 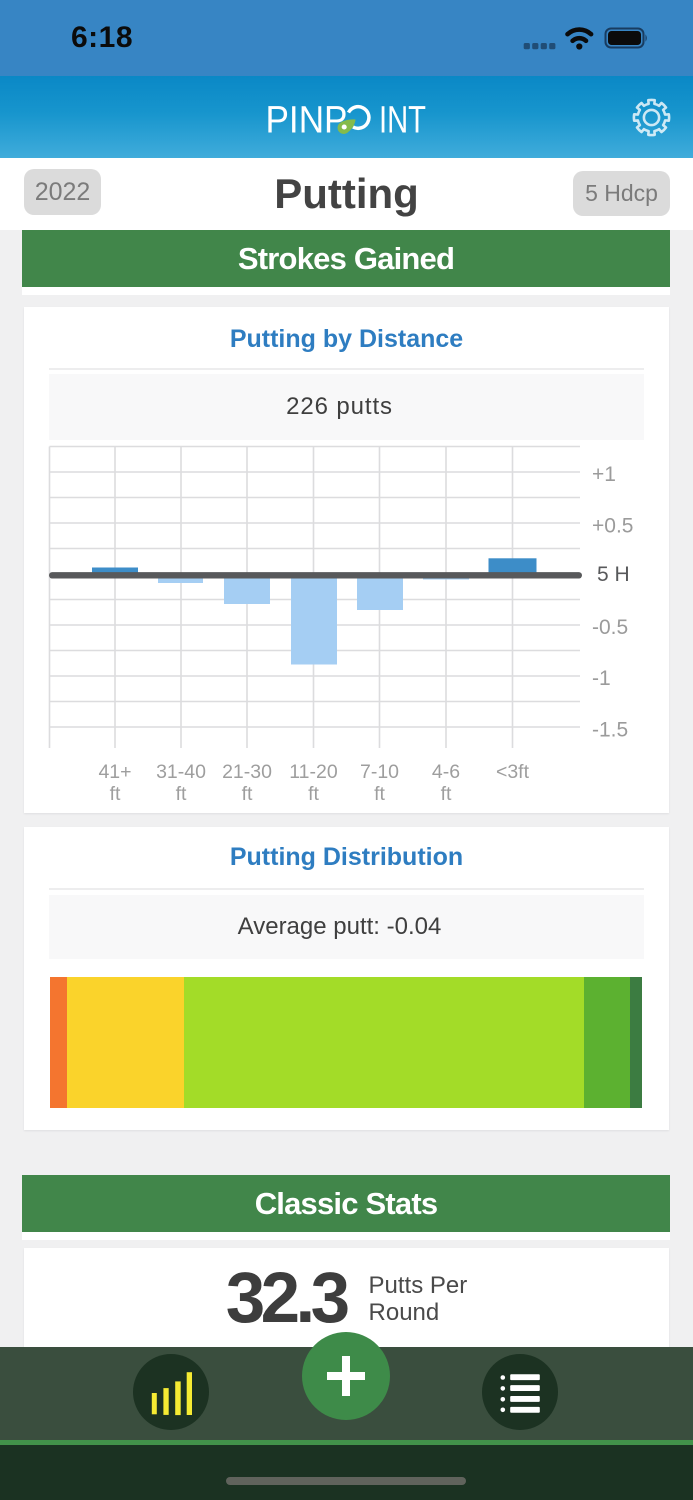 What do you see at coordinates (313, 772) in the screenshot?
I see `svg-text: 11-20` at bounding box center [313, 772].